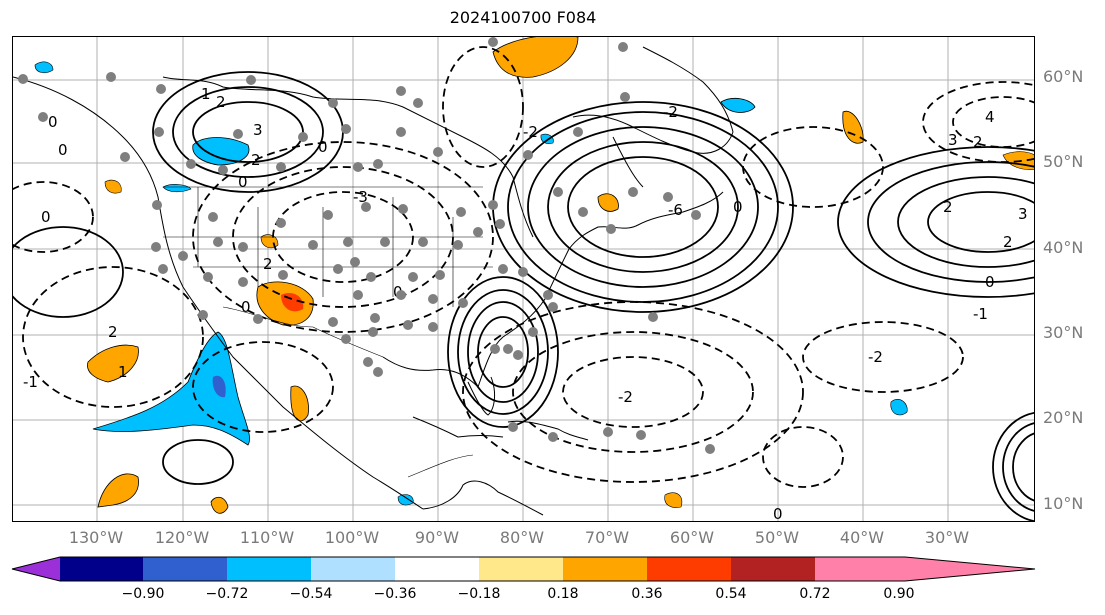  What do you see at coordinates (675, 210) in the screenshot?
I see `svg-text: -6` at bounding box center [675, 210].